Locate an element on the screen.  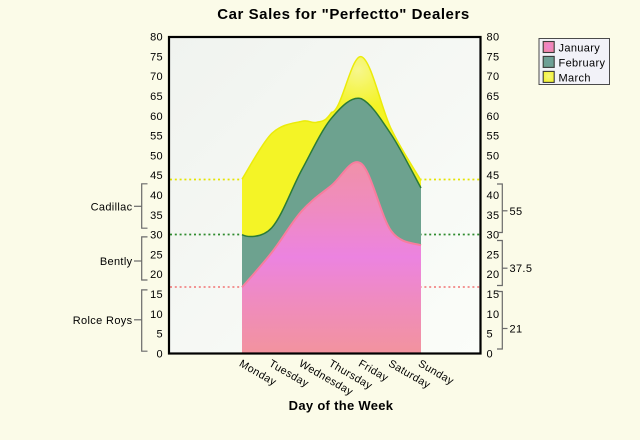
svg-text: Cadillac is located at coordinates (112, 207).